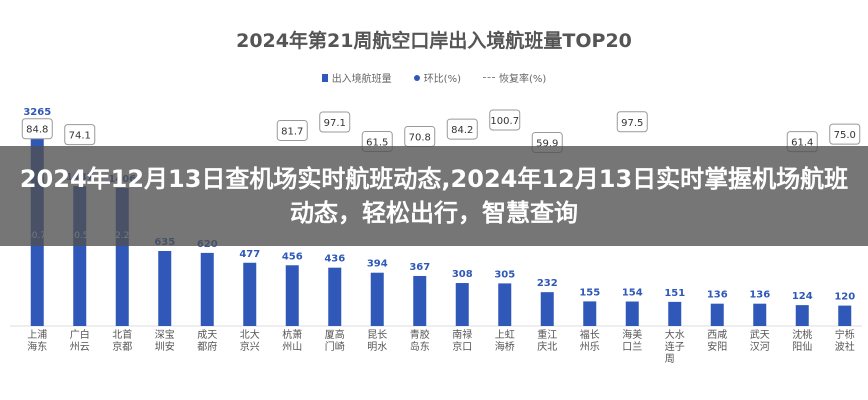 Image resolution: width=868 pixels, height=400 pixels. I want to click on category-label-char: 厦, so click(330, 335).